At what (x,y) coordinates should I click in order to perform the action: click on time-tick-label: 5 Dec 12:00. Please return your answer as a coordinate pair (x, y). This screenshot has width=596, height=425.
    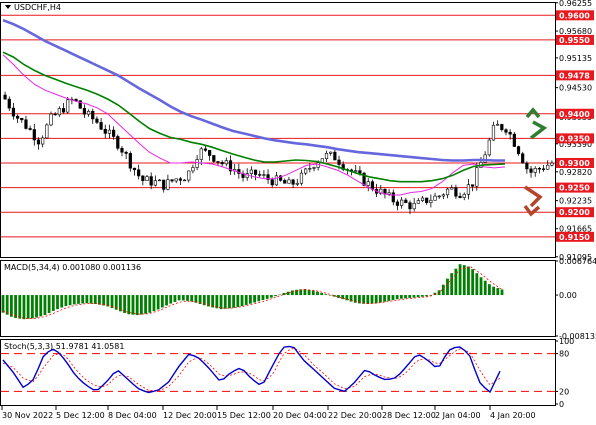
    Looking at the image, I should click on (80, 415).